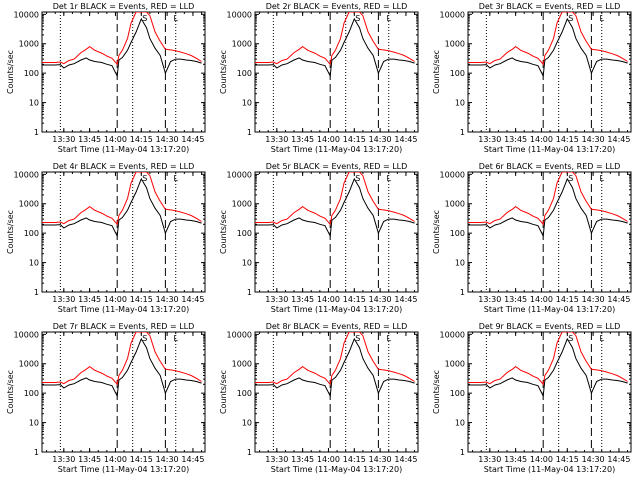 This screenshot has height=484, width=640. Describe the element at coordinates (337, 326) in the screenshot. I see `panel-title: Det 8r BLACK = Events, RED = LLD` at that location.